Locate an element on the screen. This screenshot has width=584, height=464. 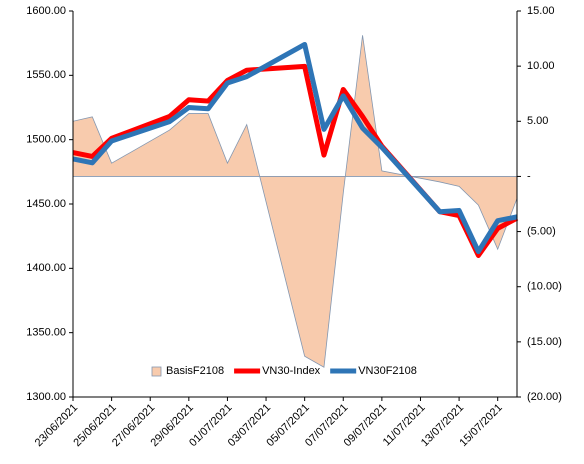
legend: BasisF2108 VN30-Index VN30F2108 is located at coordinates (284, 371).